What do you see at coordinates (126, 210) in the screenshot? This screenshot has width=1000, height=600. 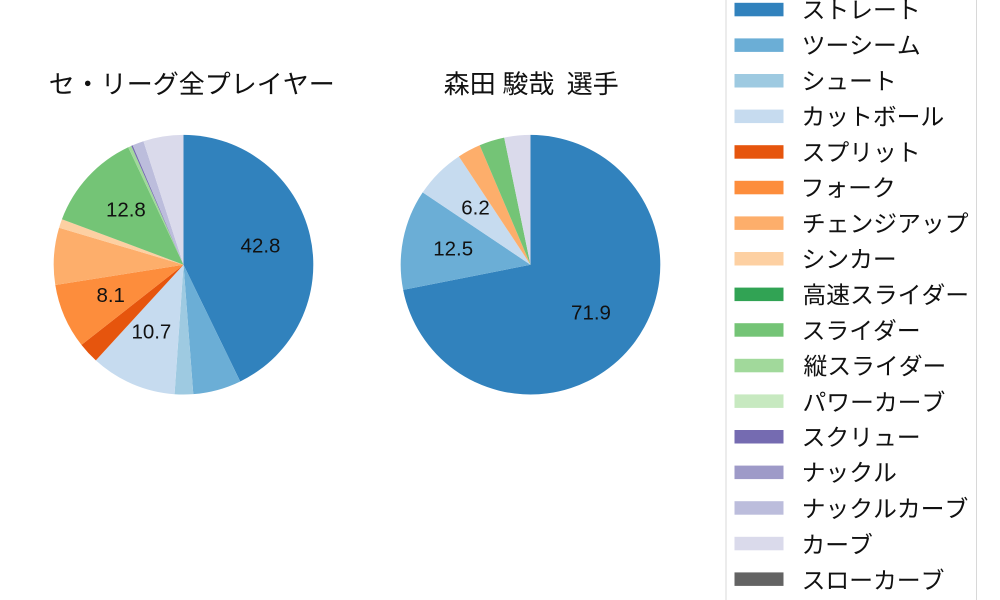 I see `svg-text: 12.8` at bounding box center [126, 210].